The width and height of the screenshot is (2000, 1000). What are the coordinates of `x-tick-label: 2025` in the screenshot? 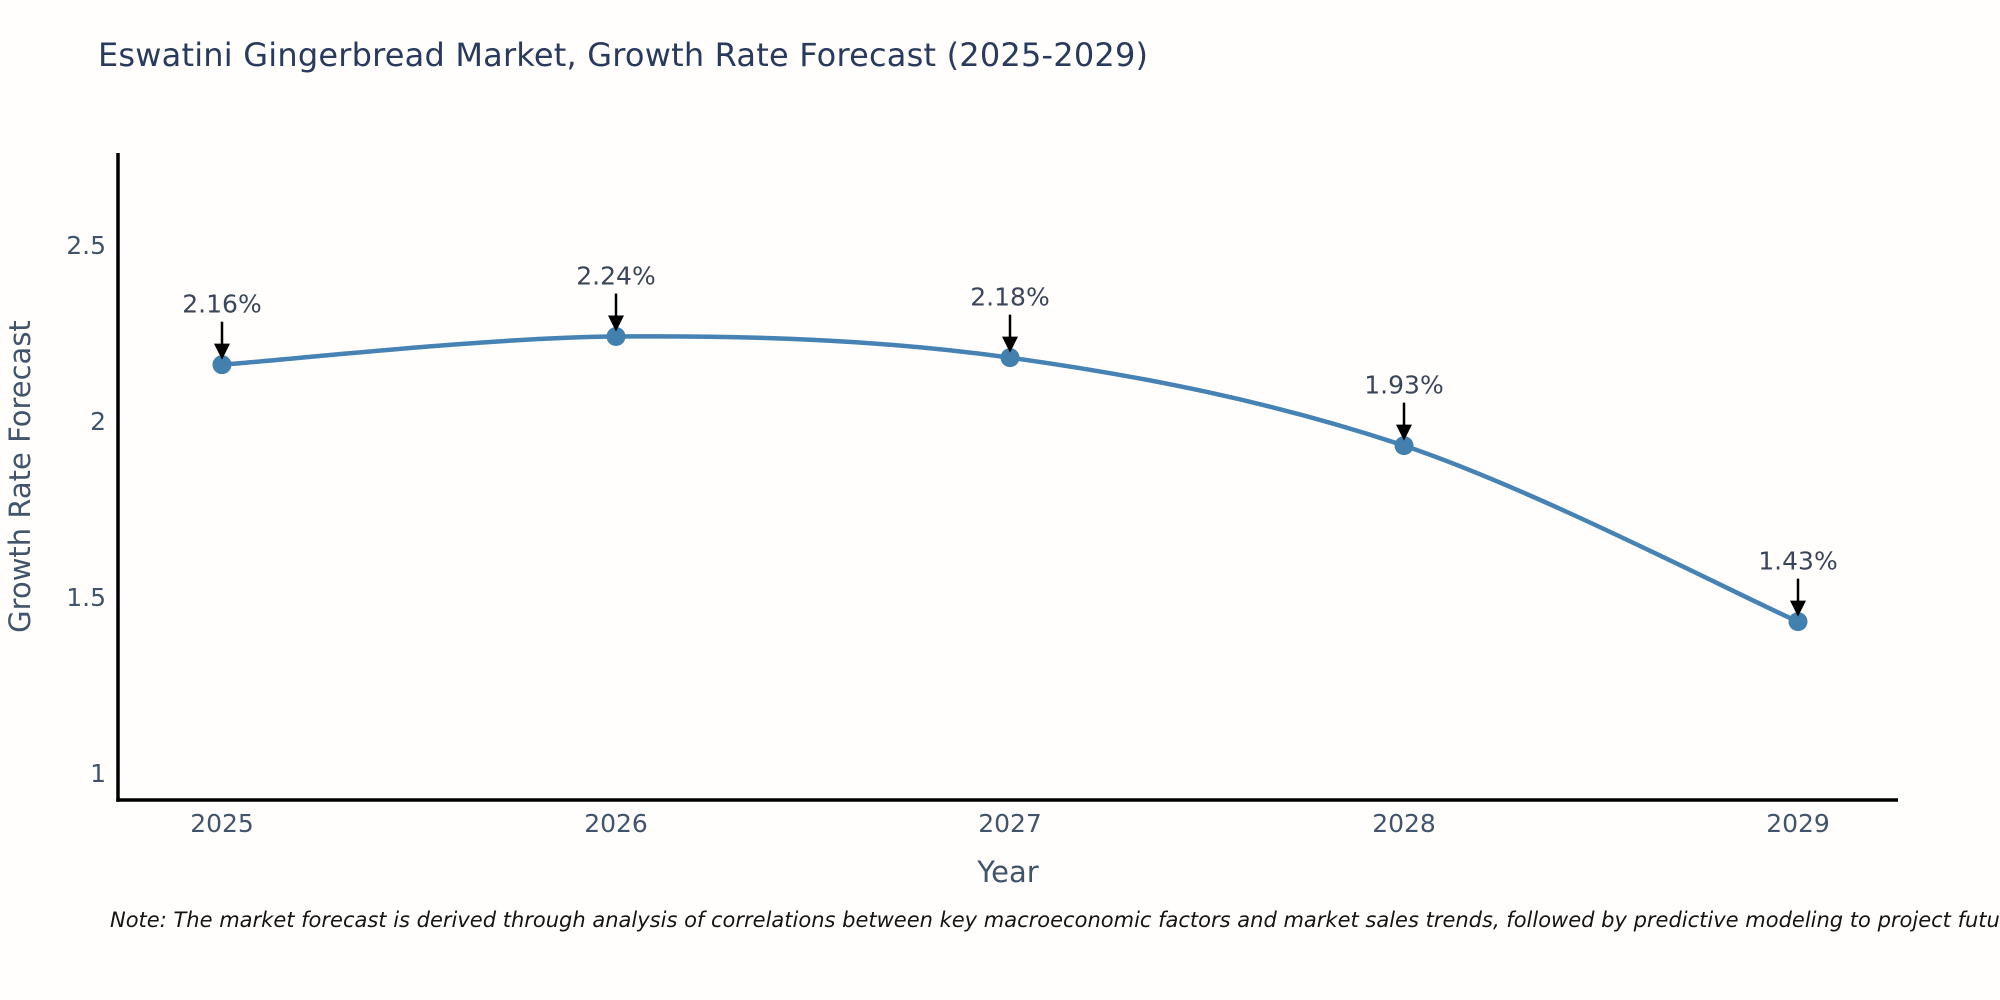 It's located at (222, 823).